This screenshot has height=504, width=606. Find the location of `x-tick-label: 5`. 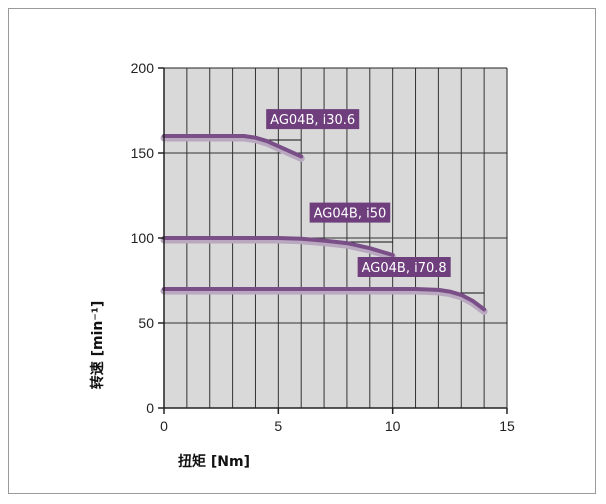

x-tick-label: 5 is located at coordinates (278, 426).